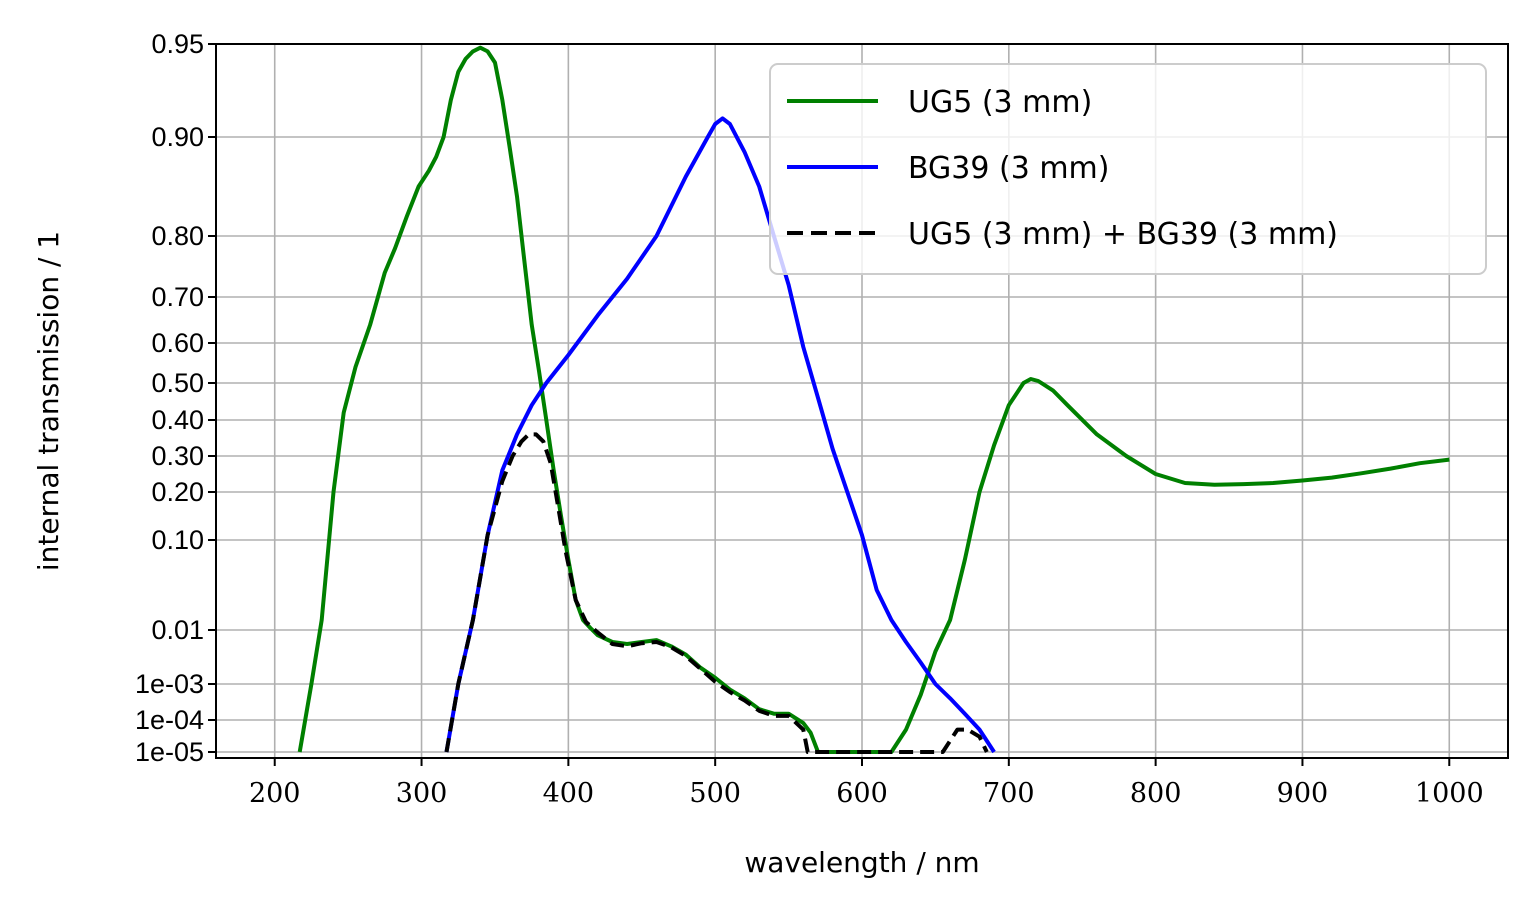  Describe the element at coordinates (48, 401) in the screenshot. I see `y-axis-label: internal transmission / 1` at that location.